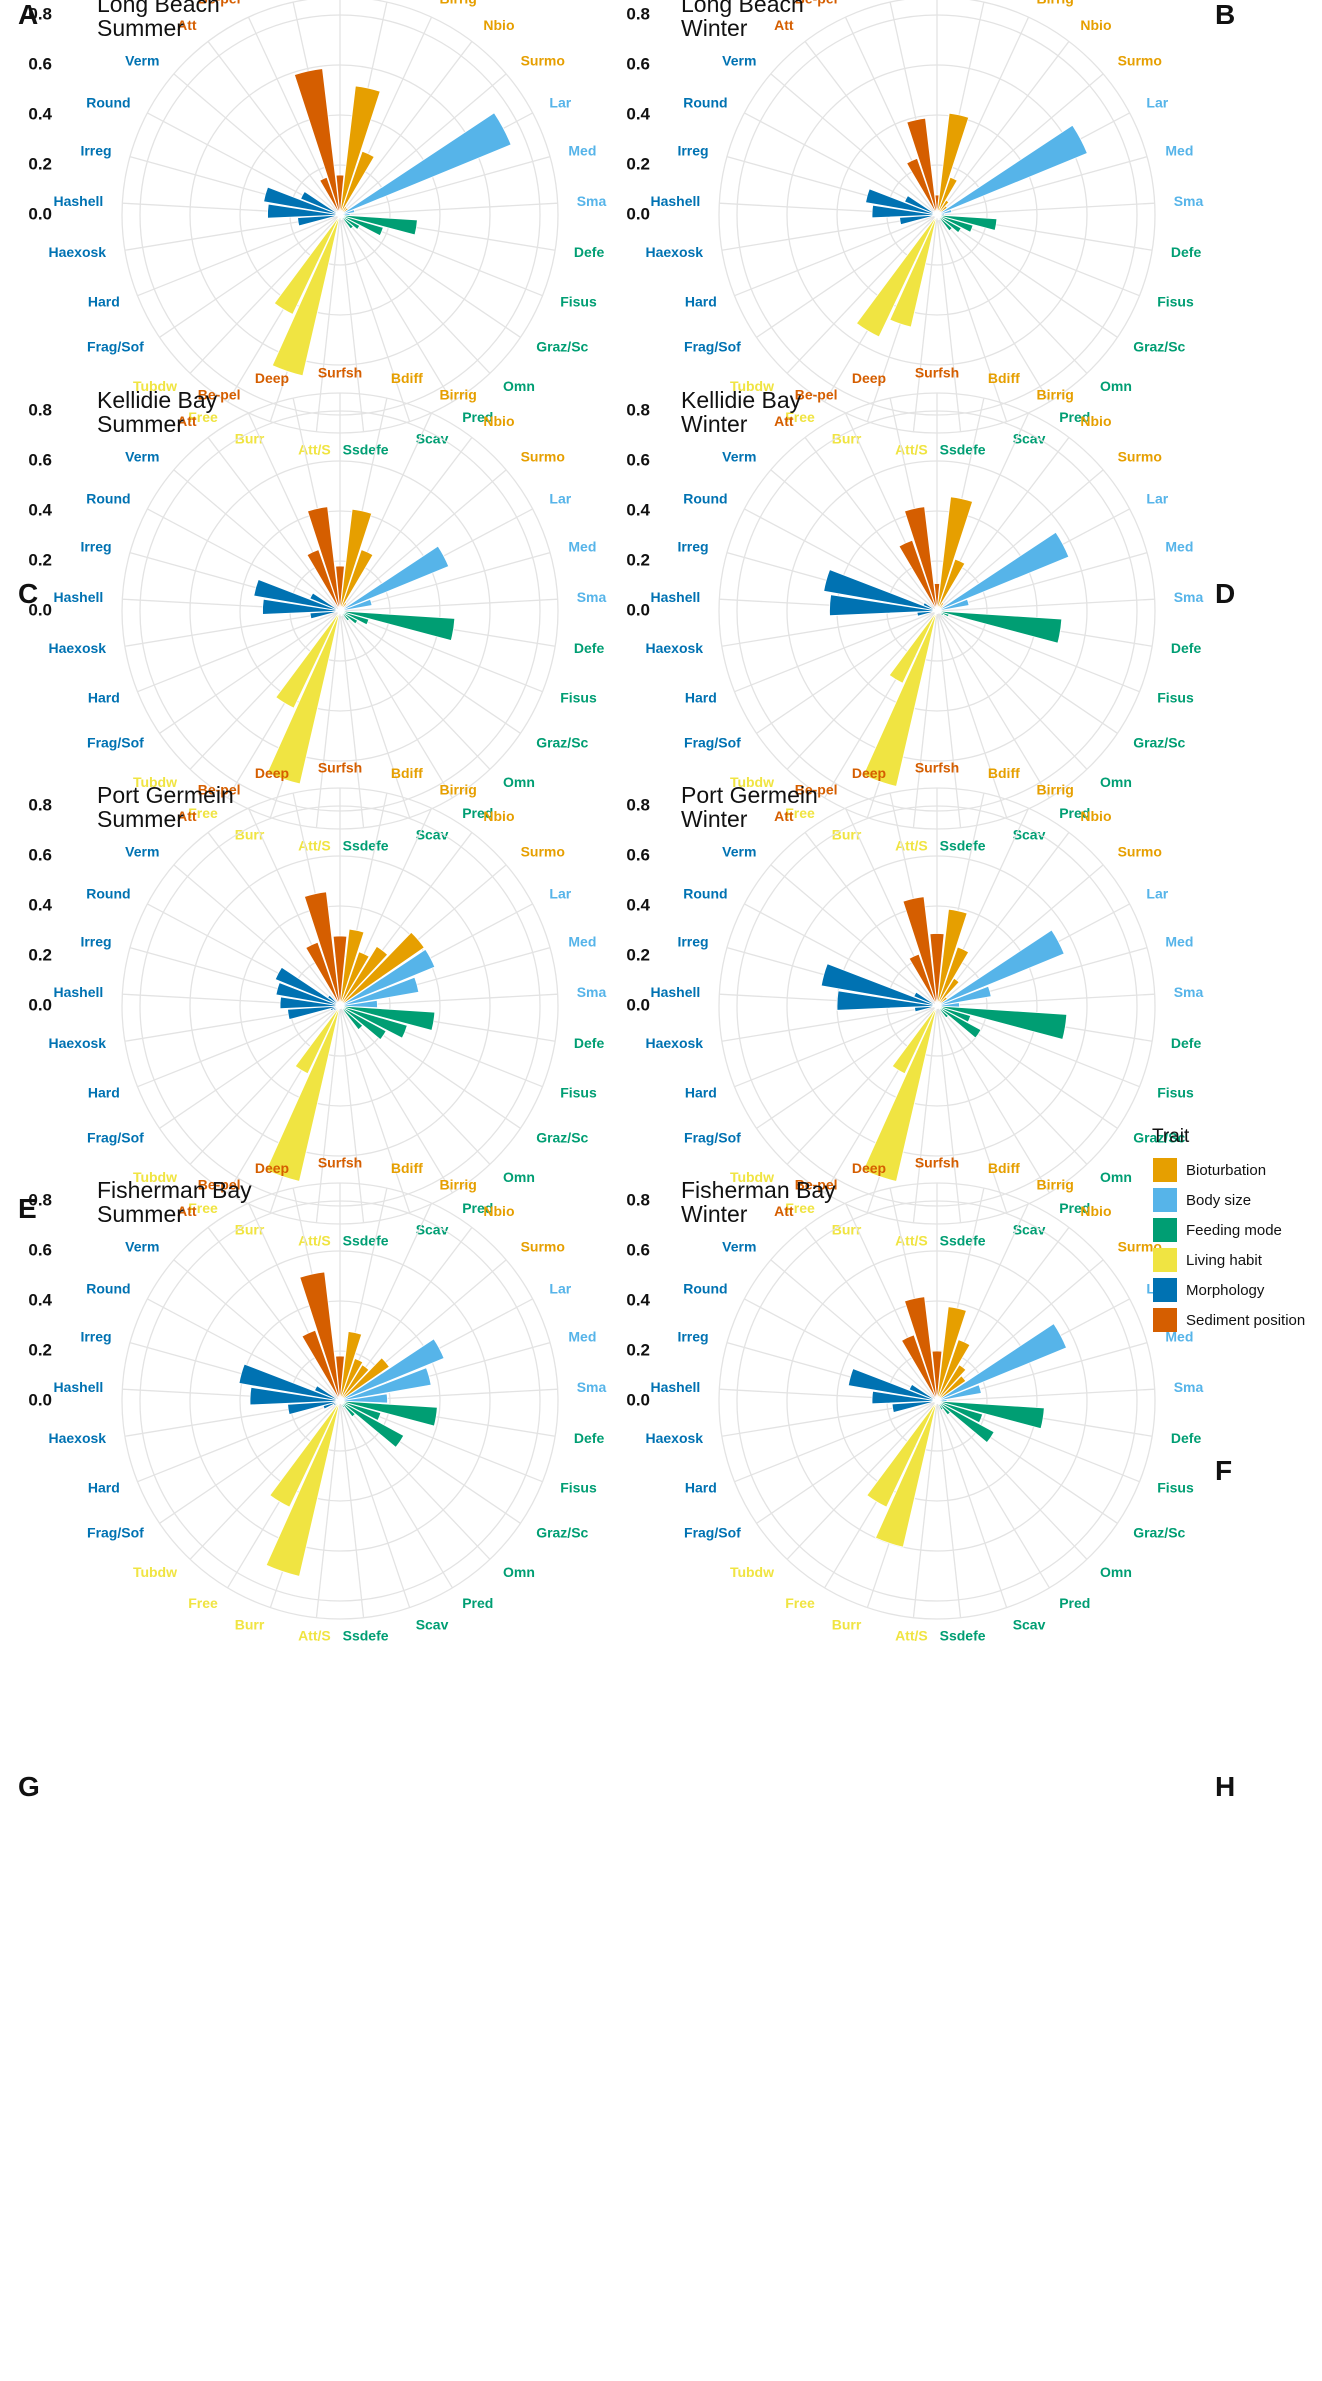 The height and width of the screenshot is (2381, 1322). What do you see at coordinates (372, 1424) in the screenshot?
I see `bar-graz-sc` at bounding box center [372, 1424].